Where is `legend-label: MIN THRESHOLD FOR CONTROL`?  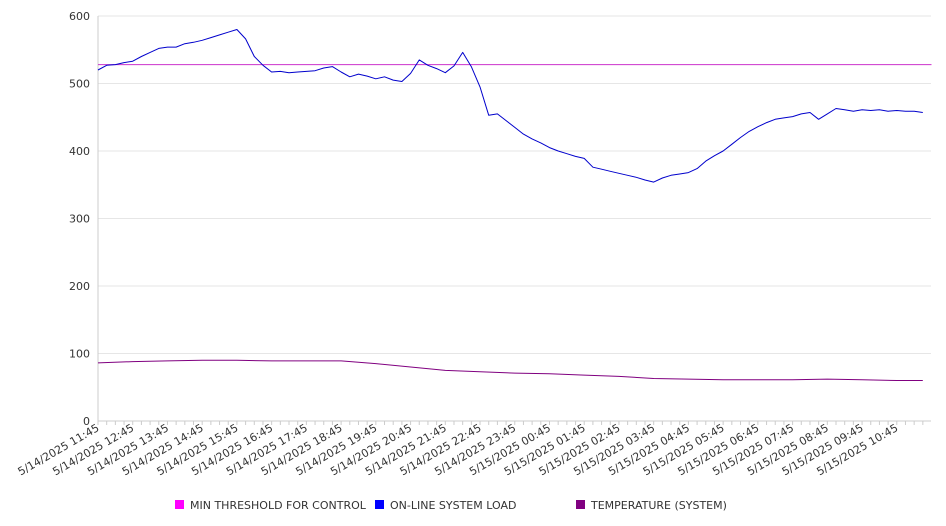 legend-label: MIN THRESHOLD FOR CONTROL is located at coordinates (278, 505).